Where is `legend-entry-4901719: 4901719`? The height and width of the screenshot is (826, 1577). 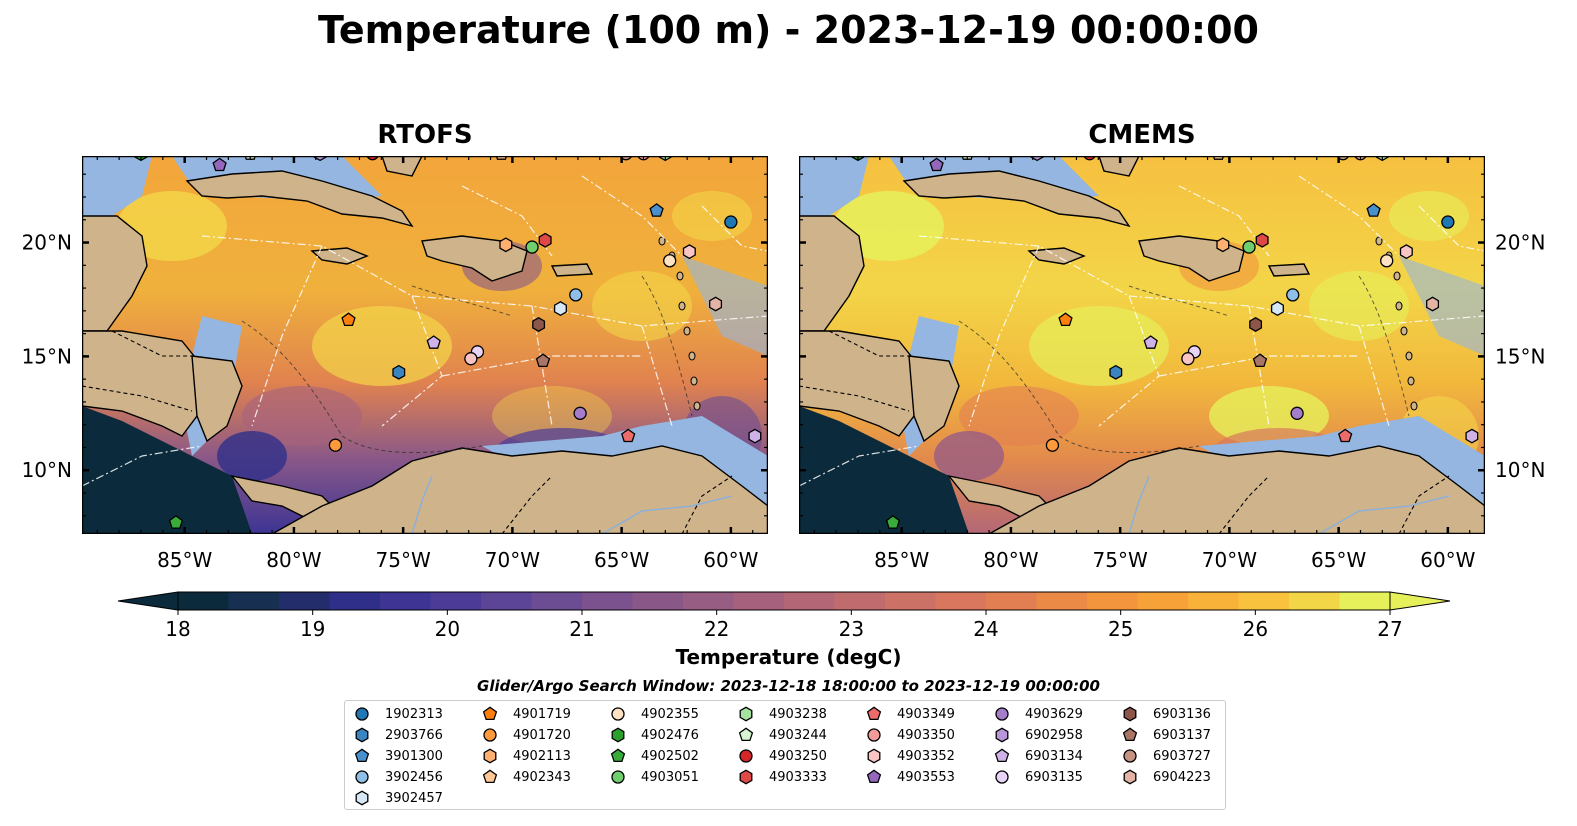 legend-entry-4901719: 4901719 is located at coordinates (526, 714).